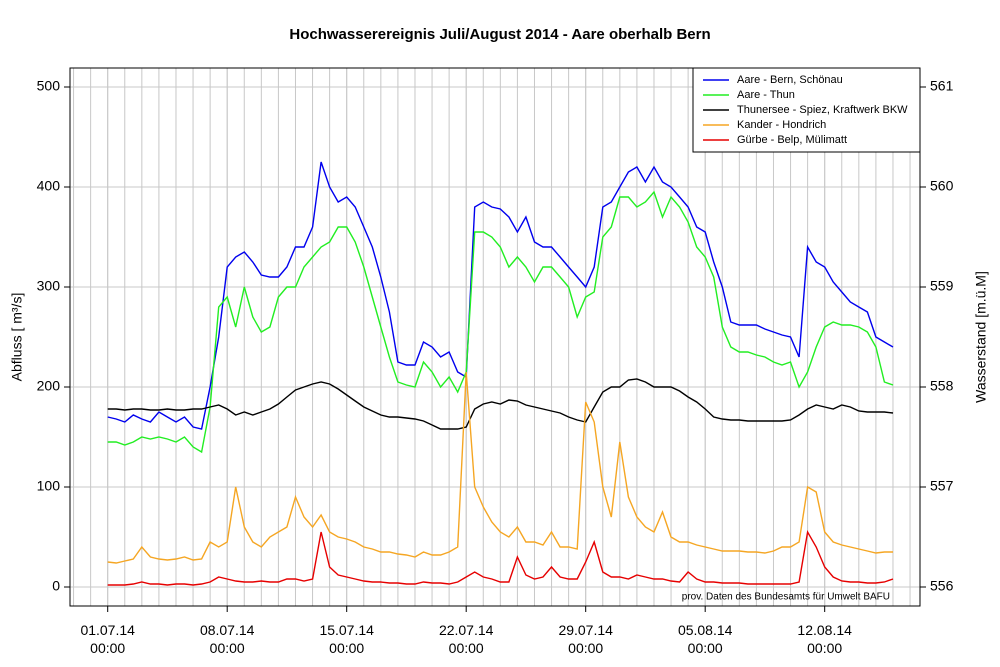 This screenshot has width=1000, height=667. Describe the element at coordinates (49, 286) in the screenshot. I see `y-tick-label: 300` at that location.